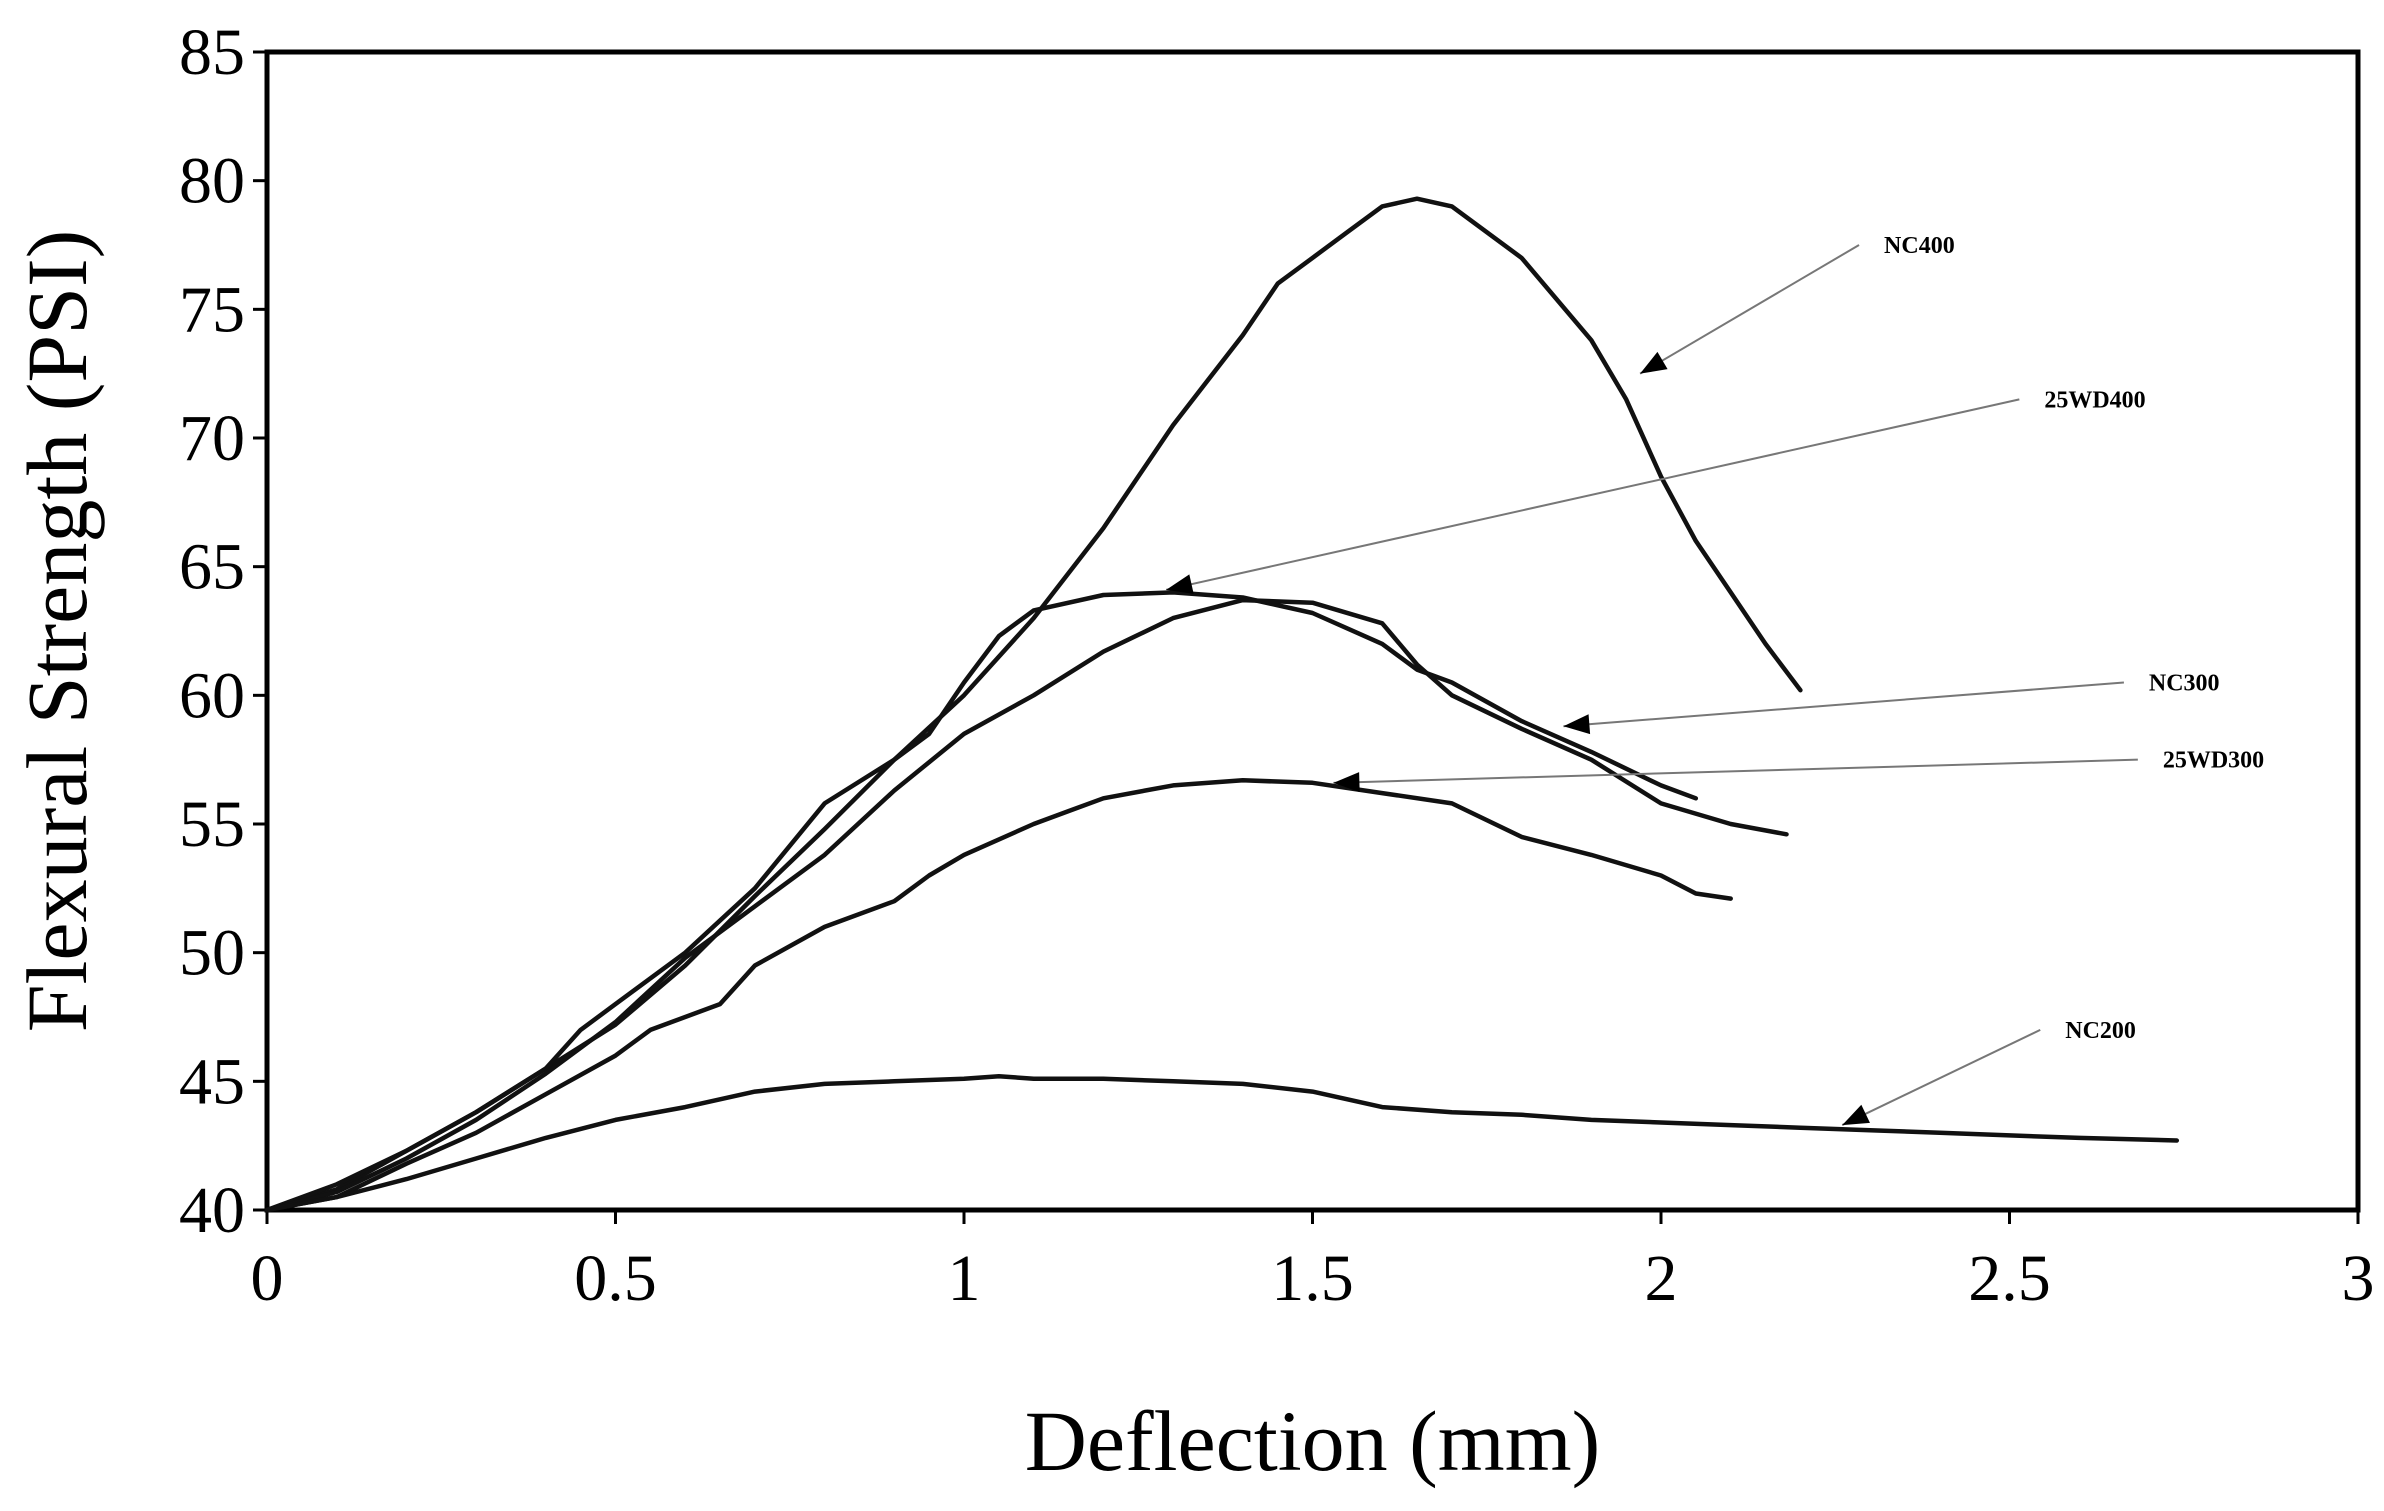 The height and width of the screenshot is (1511, 2384). Describe the element at coordinates (2213, 761) in the screenshot. I see `annotation-label-25wd300: 25WD300` at that location.